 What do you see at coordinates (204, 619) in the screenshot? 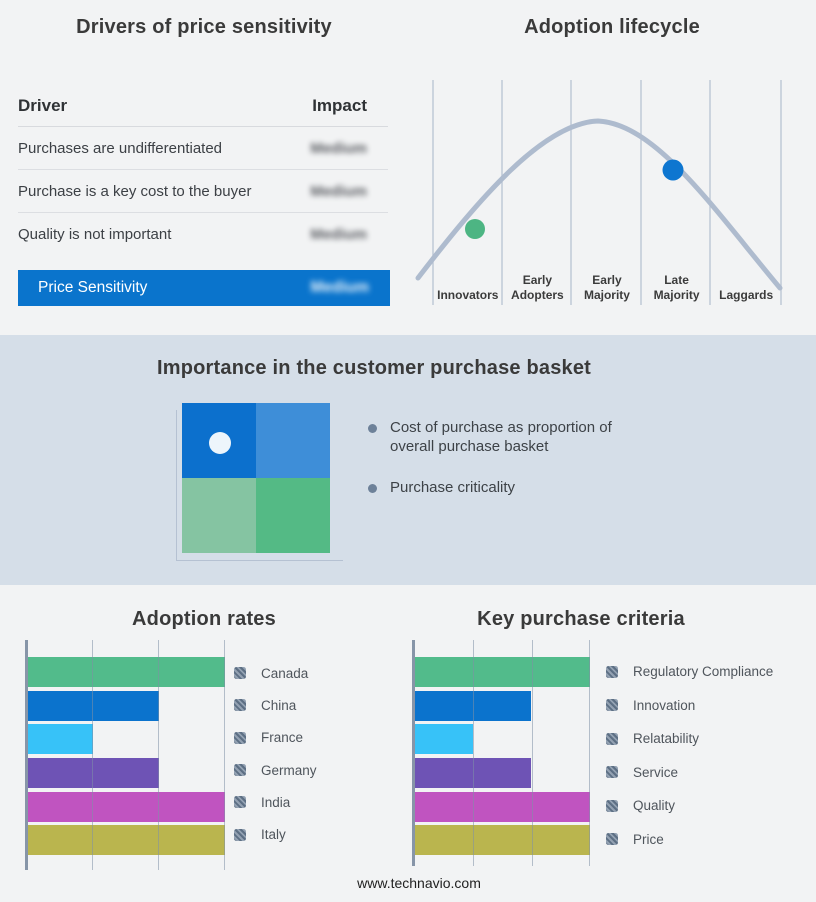
I see `adoption-rates-title: Adoption rates` at bounding box center [204, 619].